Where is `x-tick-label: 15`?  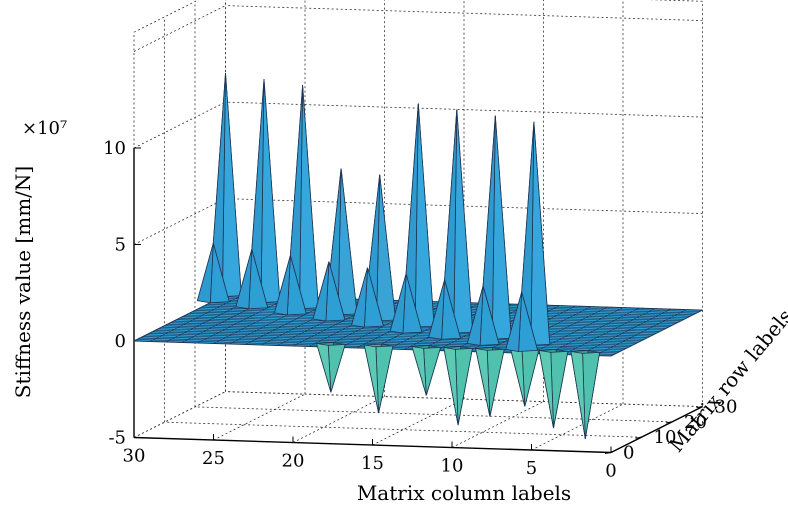 x-tick-label: 15 is located at coordinates (372, 463).